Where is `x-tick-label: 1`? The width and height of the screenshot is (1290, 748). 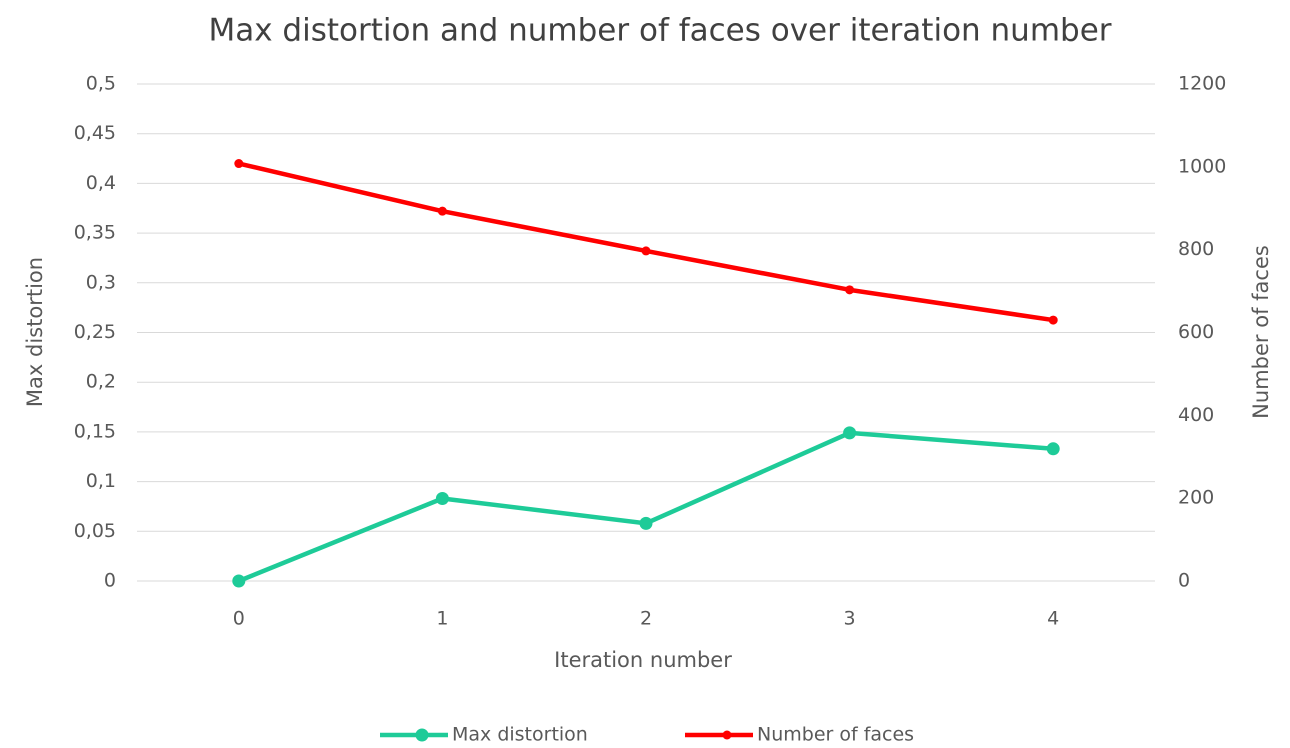
x-tick-label: 1 is located at coordinates (442, 619).